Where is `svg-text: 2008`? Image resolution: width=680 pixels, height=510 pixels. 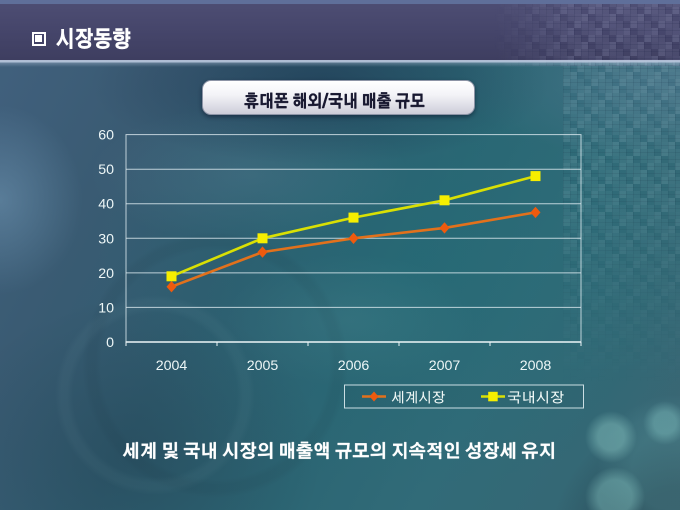
svg-text: 2008 is located at coordinates (536, 366).